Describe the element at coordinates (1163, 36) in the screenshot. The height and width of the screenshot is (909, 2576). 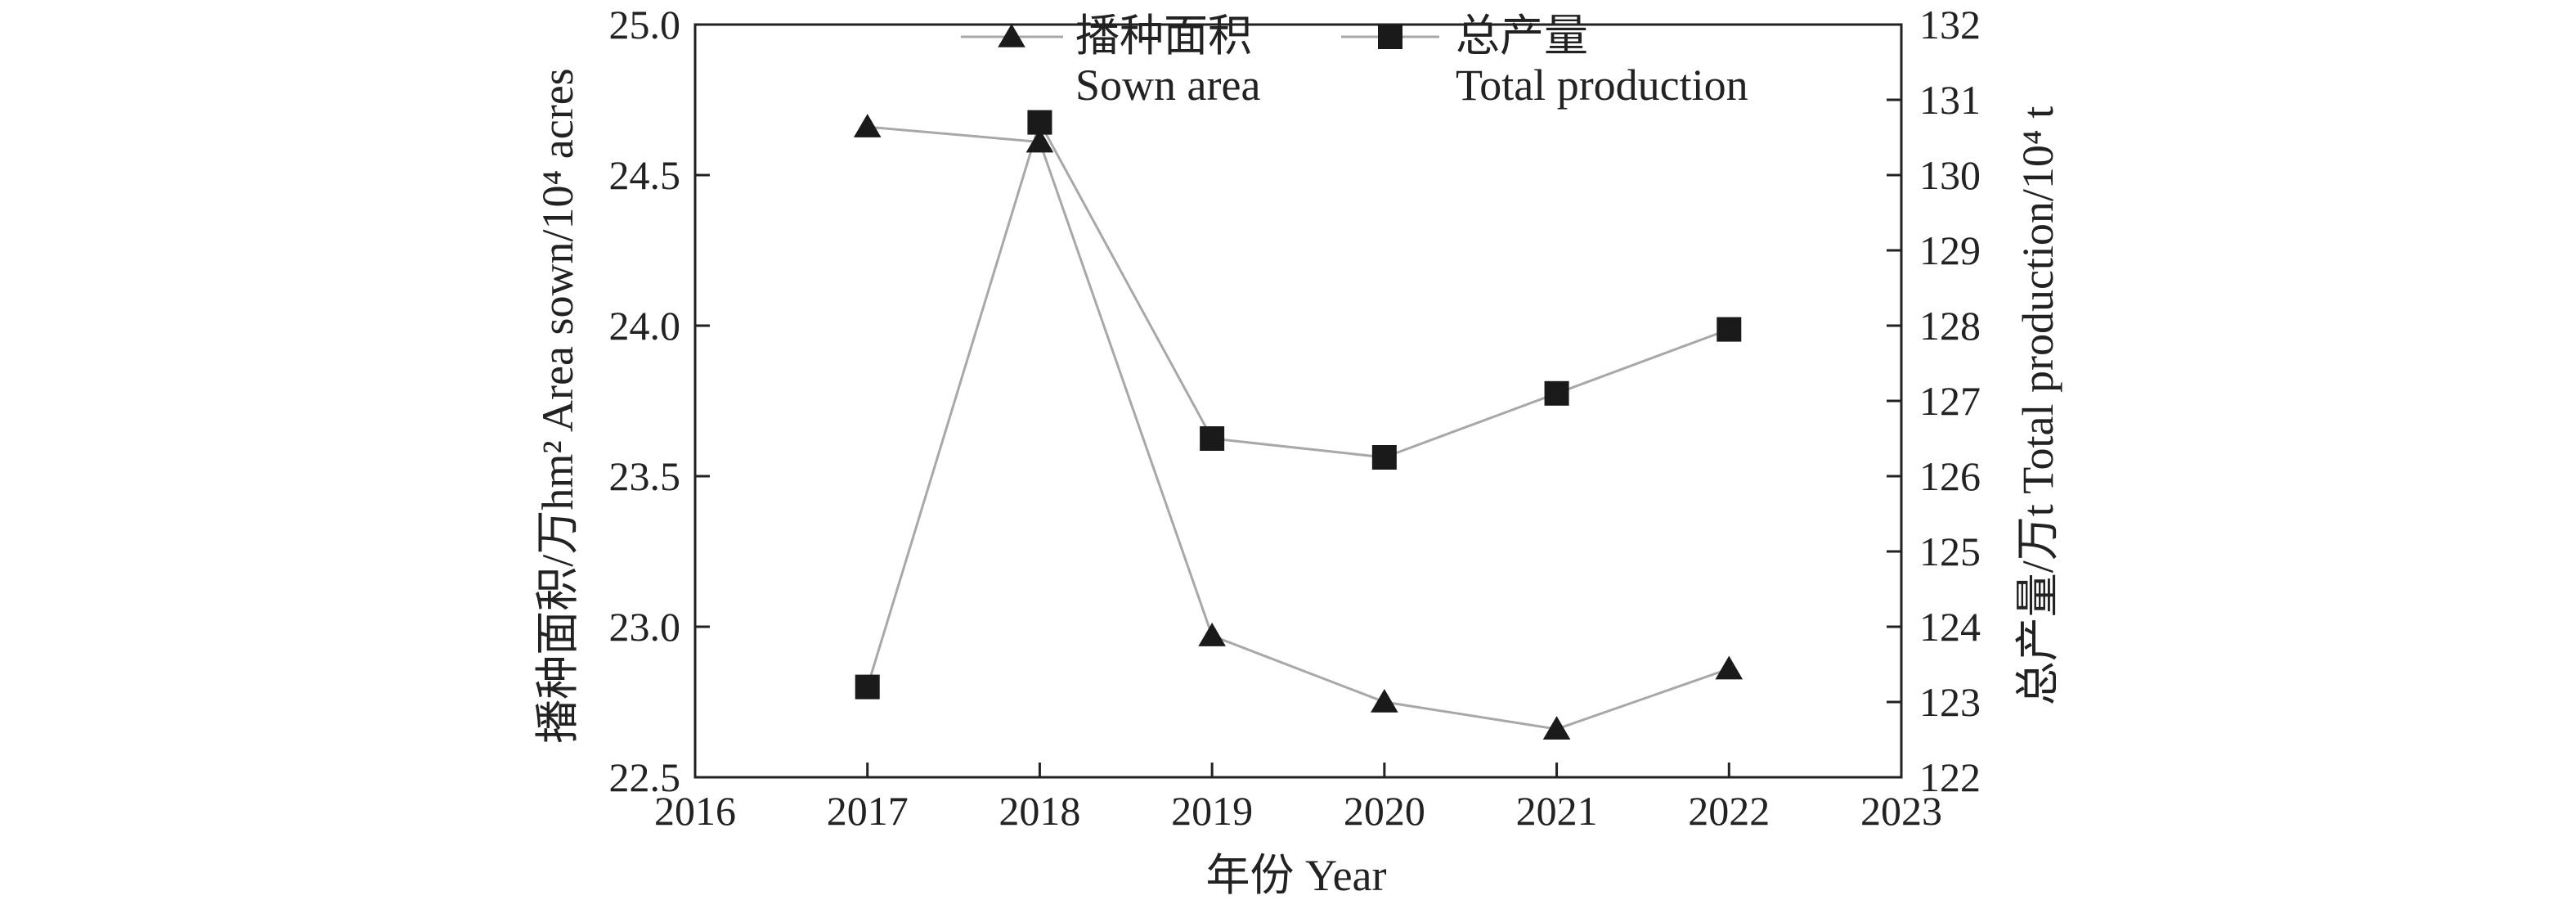
I see `legend-label-cn-sown-area: 播种面积` at that location.